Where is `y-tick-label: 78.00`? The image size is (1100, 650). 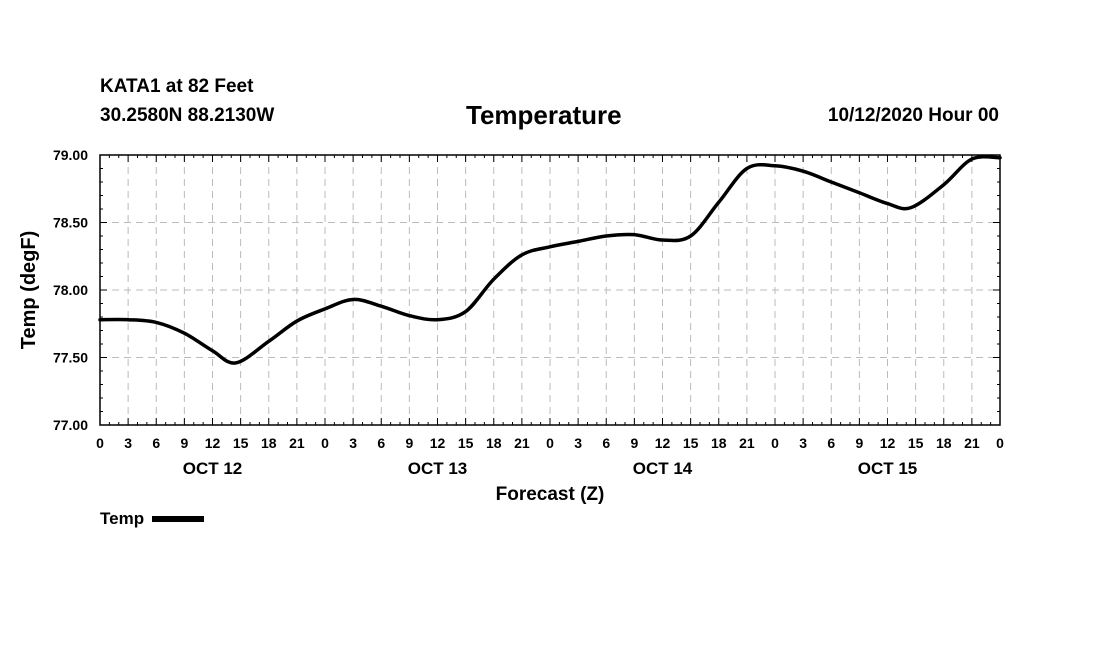
y-tick-label: 78.00 is located at coordinates (70, 290).